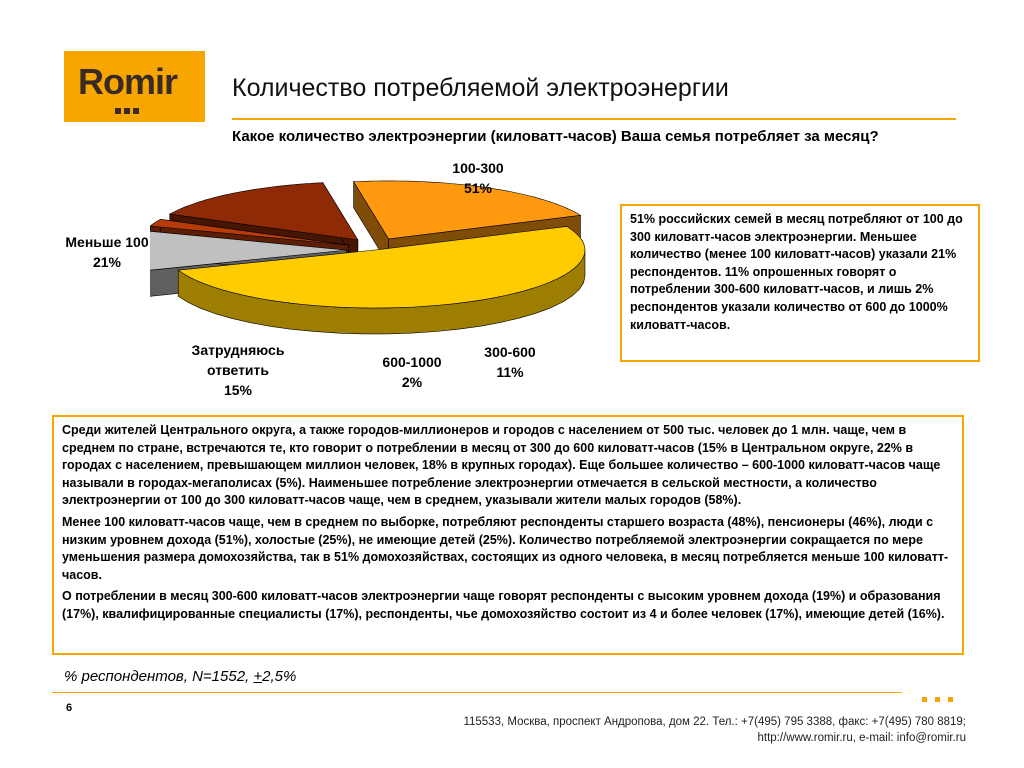 The image size is (1024, 768). I want to click on label-less-100: Меньше 100 21%, so click(107, 252).